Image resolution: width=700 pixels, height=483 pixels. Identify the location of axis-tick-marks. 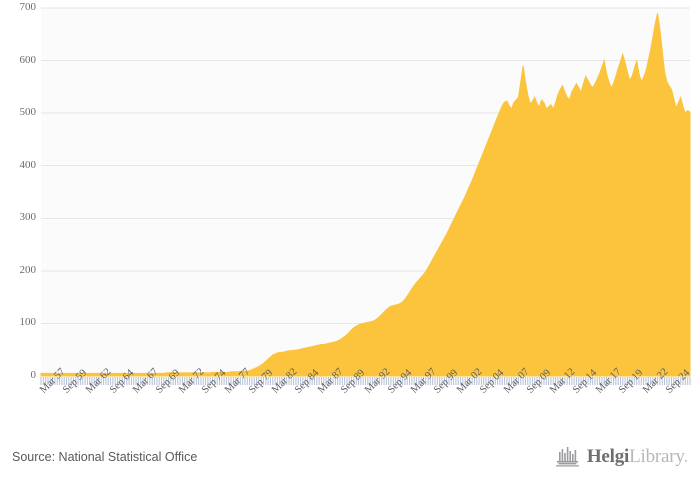
(365, 381).